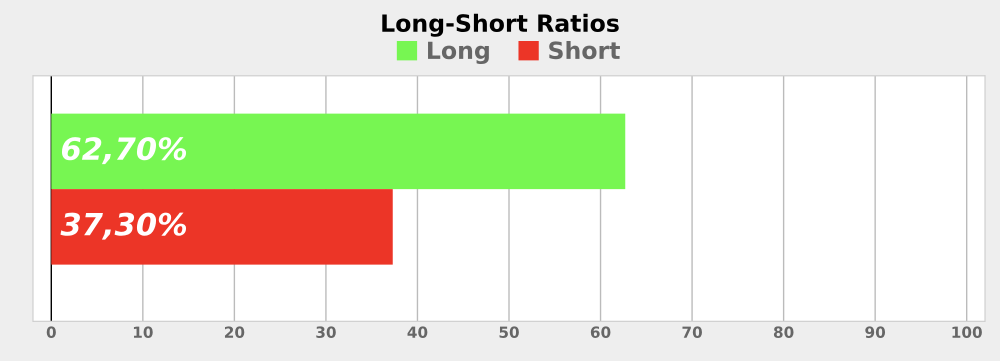 This screenshot has height=361, width=1000. What do you see at coordinates (584, 50) in the screenshot?
I see `legend-label: Short` at bounding box center [584, 50].